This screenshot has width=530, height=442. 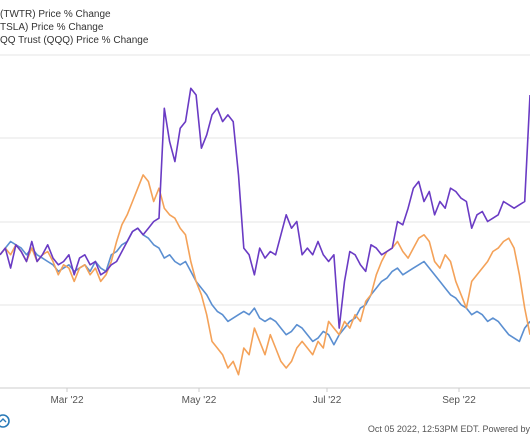 What do you see at coordinates (459, 400) in the screenshot?
I see `x-tick-label-3: Sep '22` at bounding box center [459, 400].